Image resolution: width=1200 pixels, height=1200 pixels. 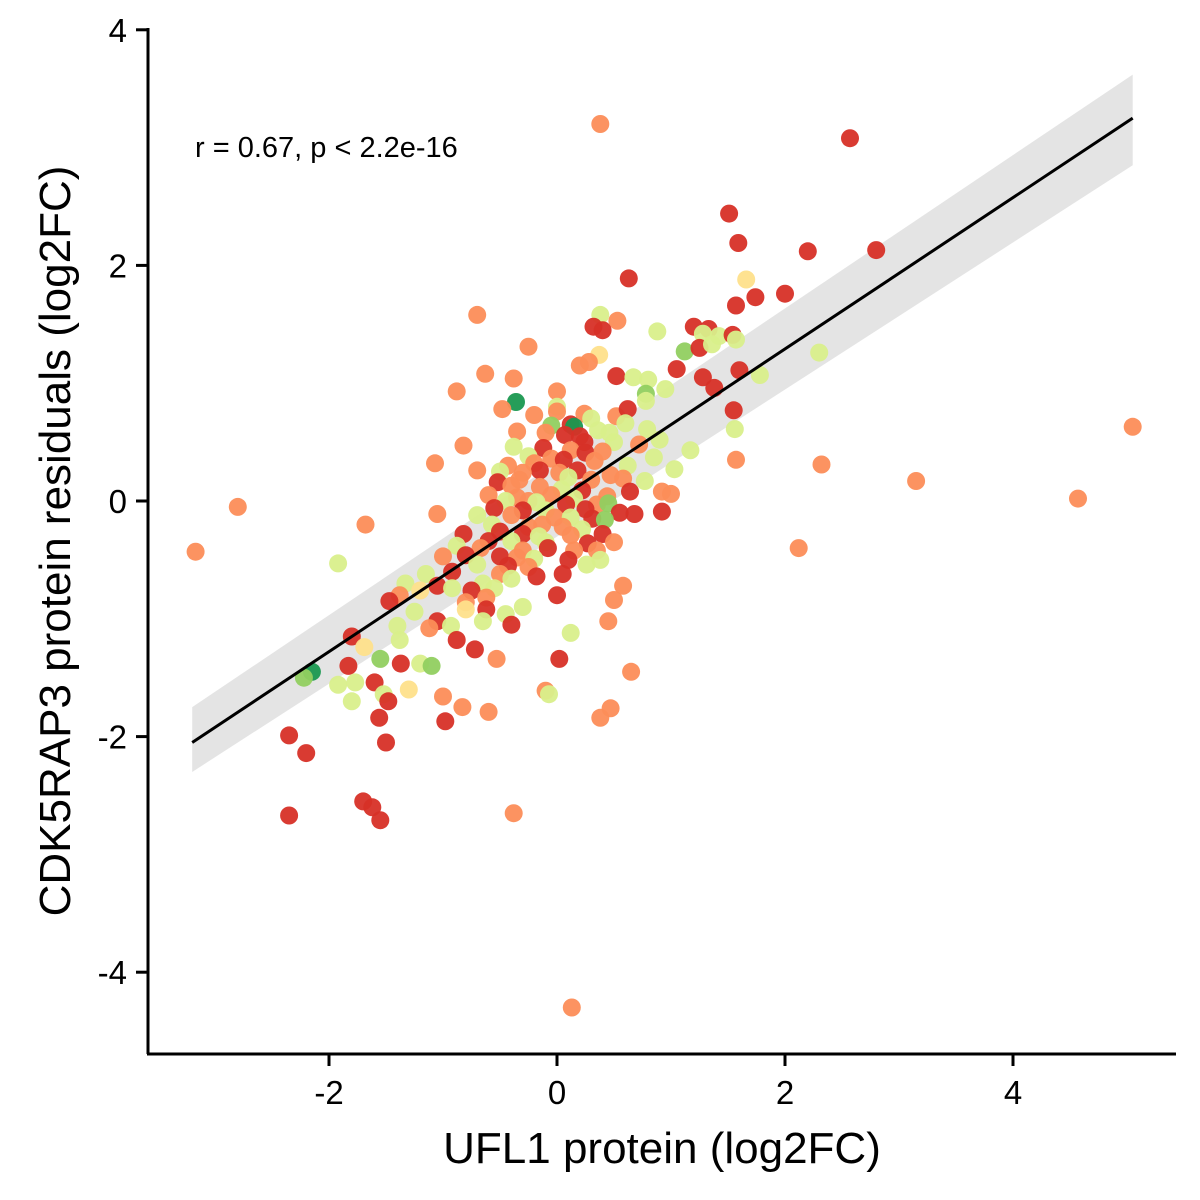 I want to click on y-tick-label: 4, so click(x=118, y=30).